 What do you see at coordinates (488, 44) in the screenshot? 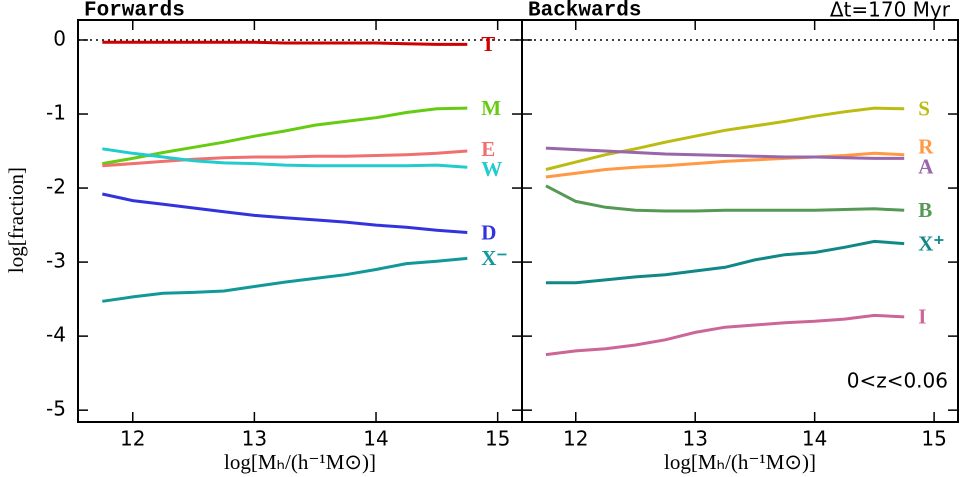
I see `series-label: T` at bounding box center [488, 44].